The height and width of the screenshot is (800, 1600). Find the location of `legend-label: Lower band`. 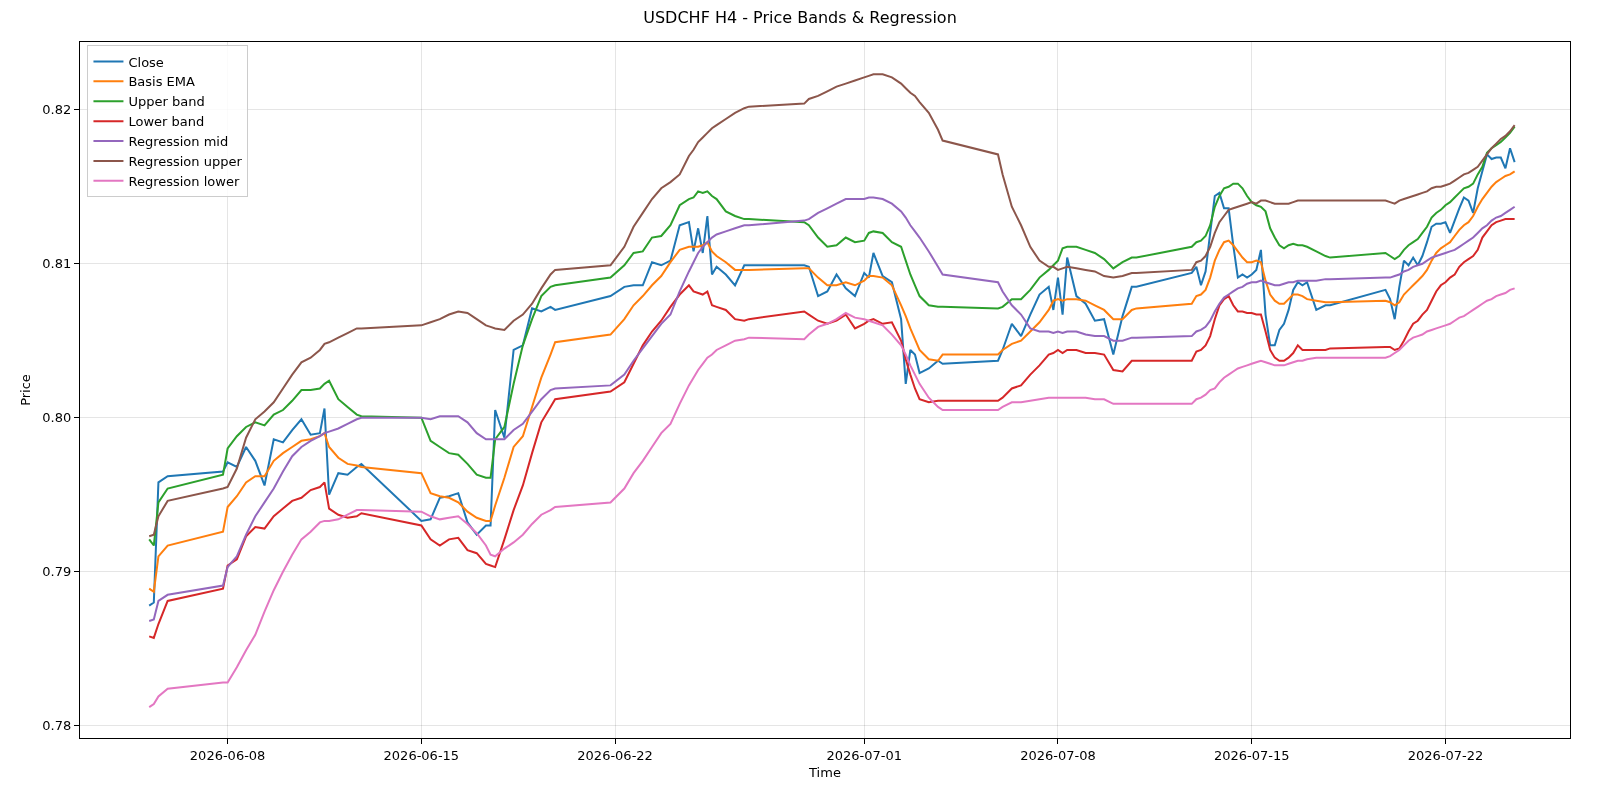

legend-label: Lower band is located at coordinates (166, 122).